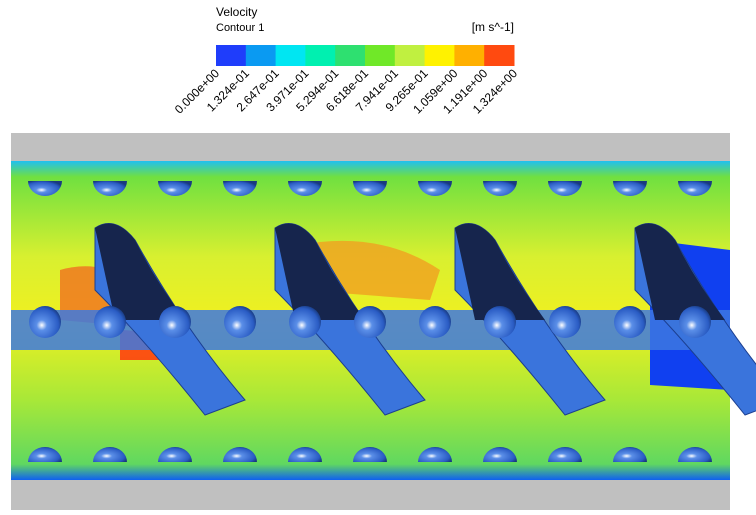 The image size is (756, 515). Describe the element at coordinates (493, 27) in the screenshot. I see `legend-units: [m s^-1]` at that location.